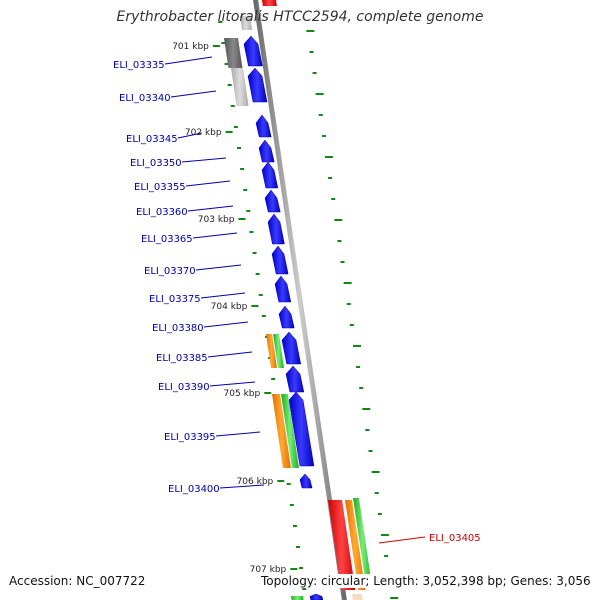  What do you see at coordinates (216, 220) in the screenshot?
I see `scale-label: 703 kbp` at bounding box center [216, 220].